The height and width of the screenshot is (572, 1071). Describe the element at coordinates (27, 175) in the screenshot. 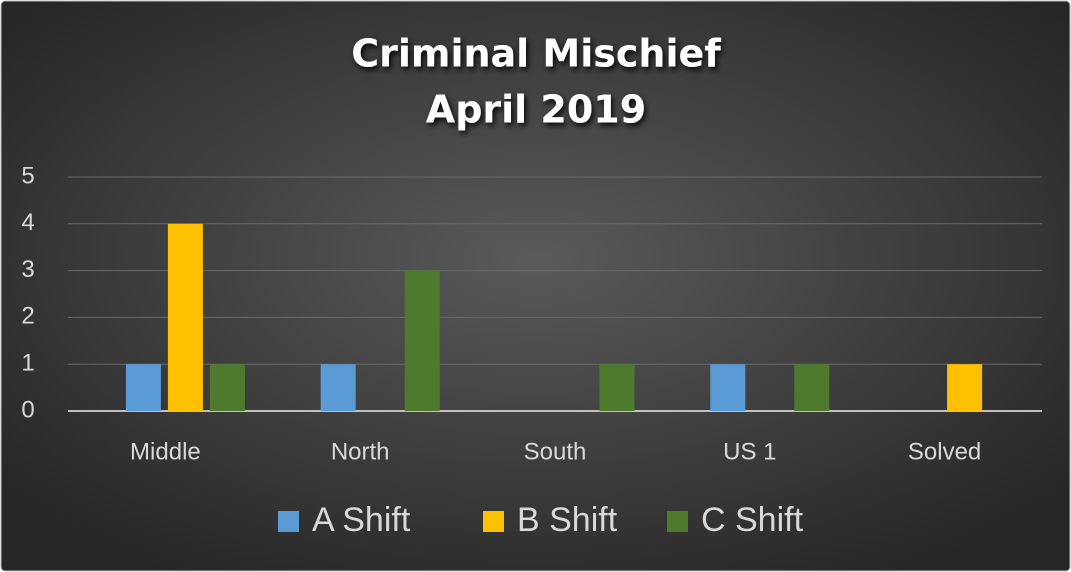

I see `y-tick-label: 5` at that location.